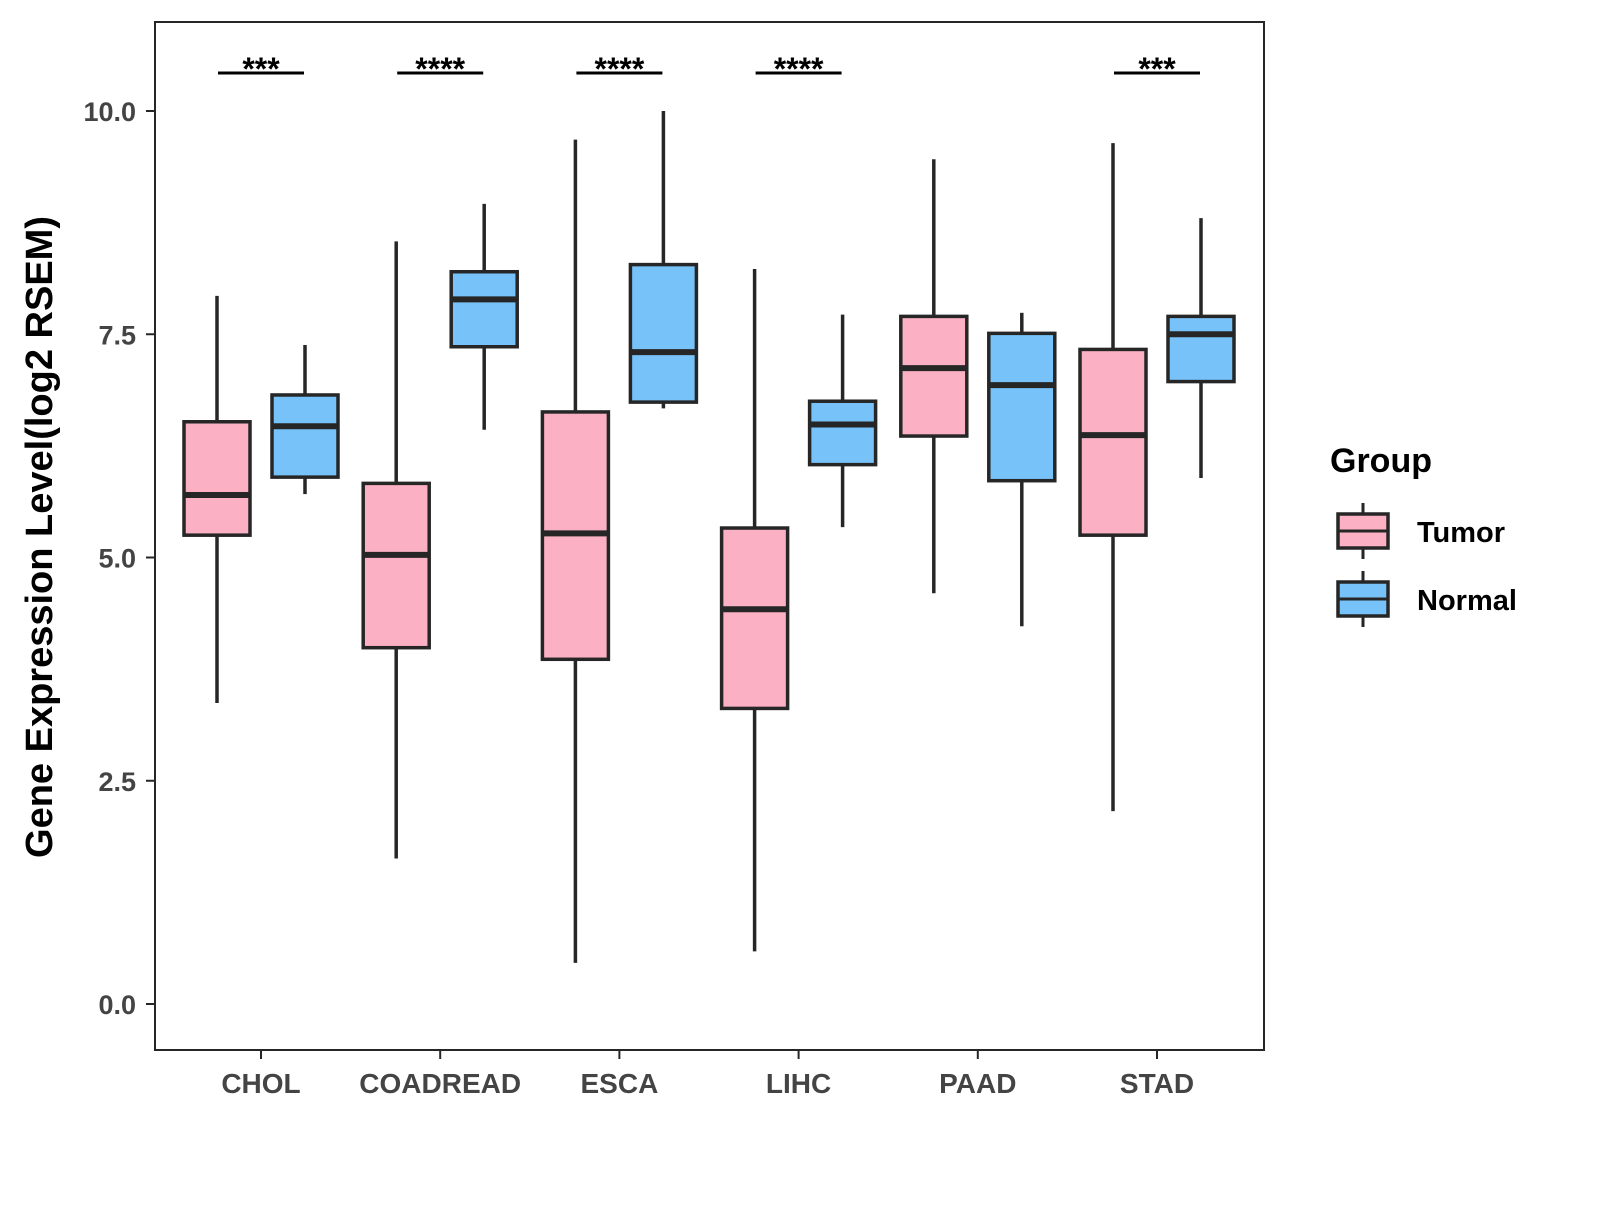 This screenshot has height=1205, width=1600. Describe the element at coordinates (305, 436) in the screenshot. I see `box-normal-chol` at that location.